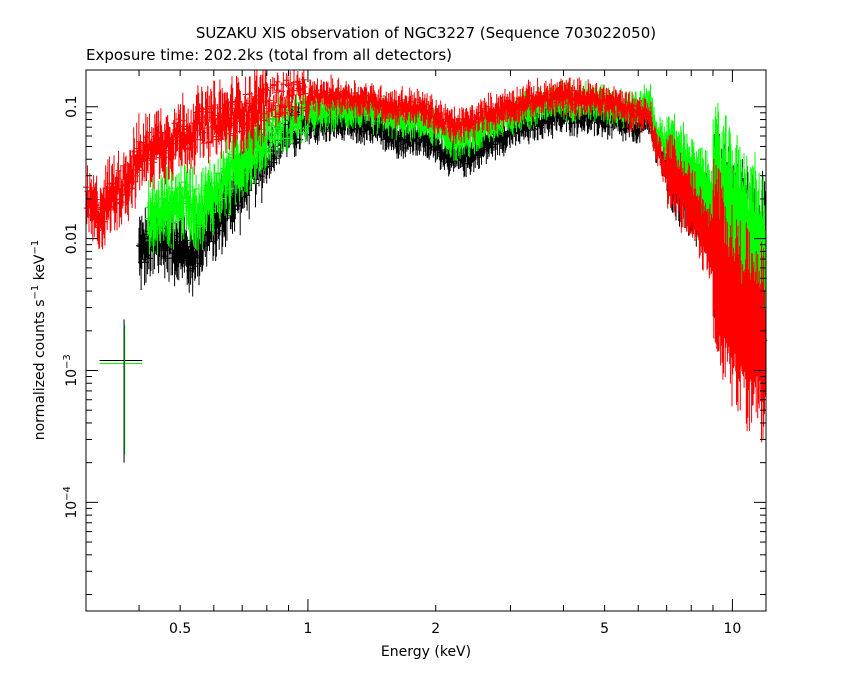 The image size is (850, 680). Describe the element at coordinates (40, 269) in the screenshot. I see `y-label-mid: keV` at that location.